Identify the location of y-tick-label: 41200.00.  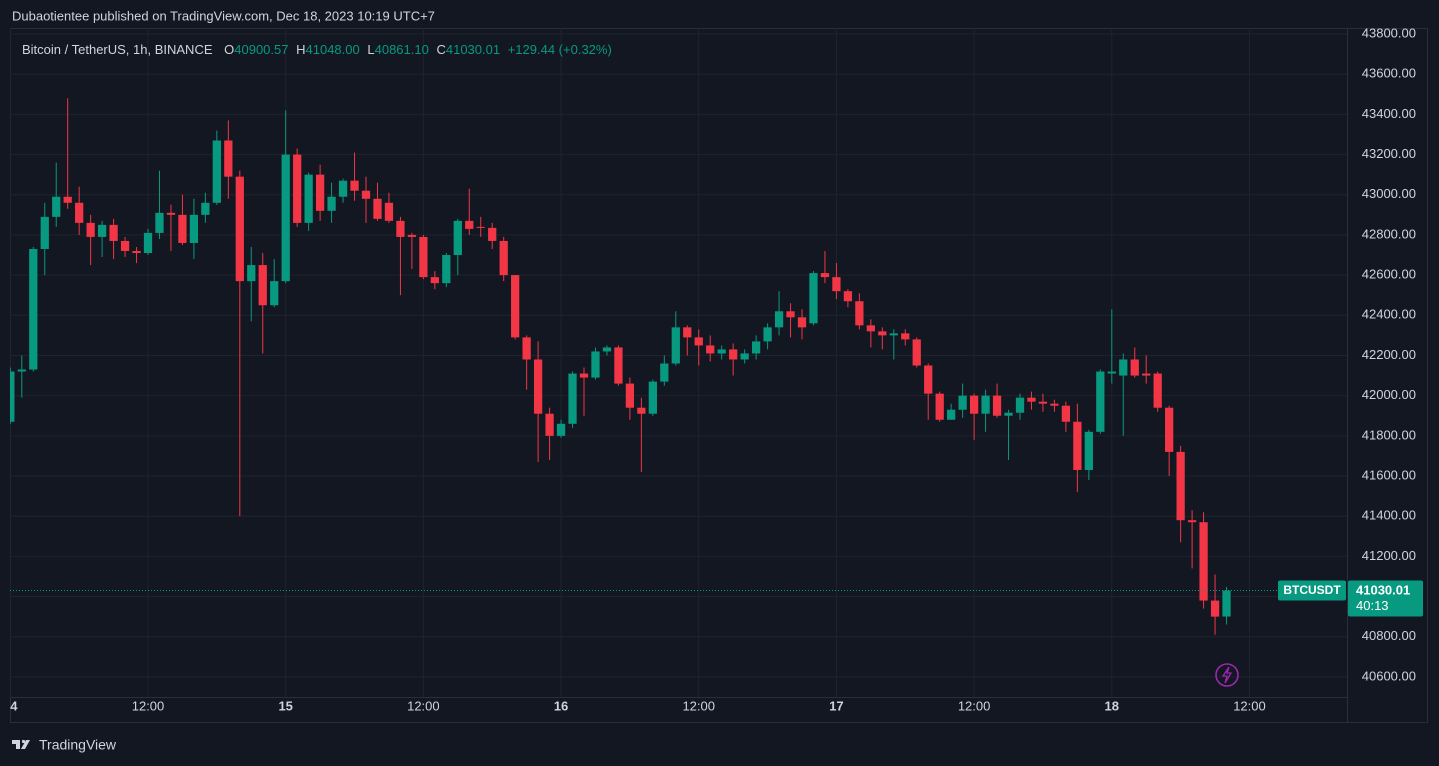
(1389, 555).